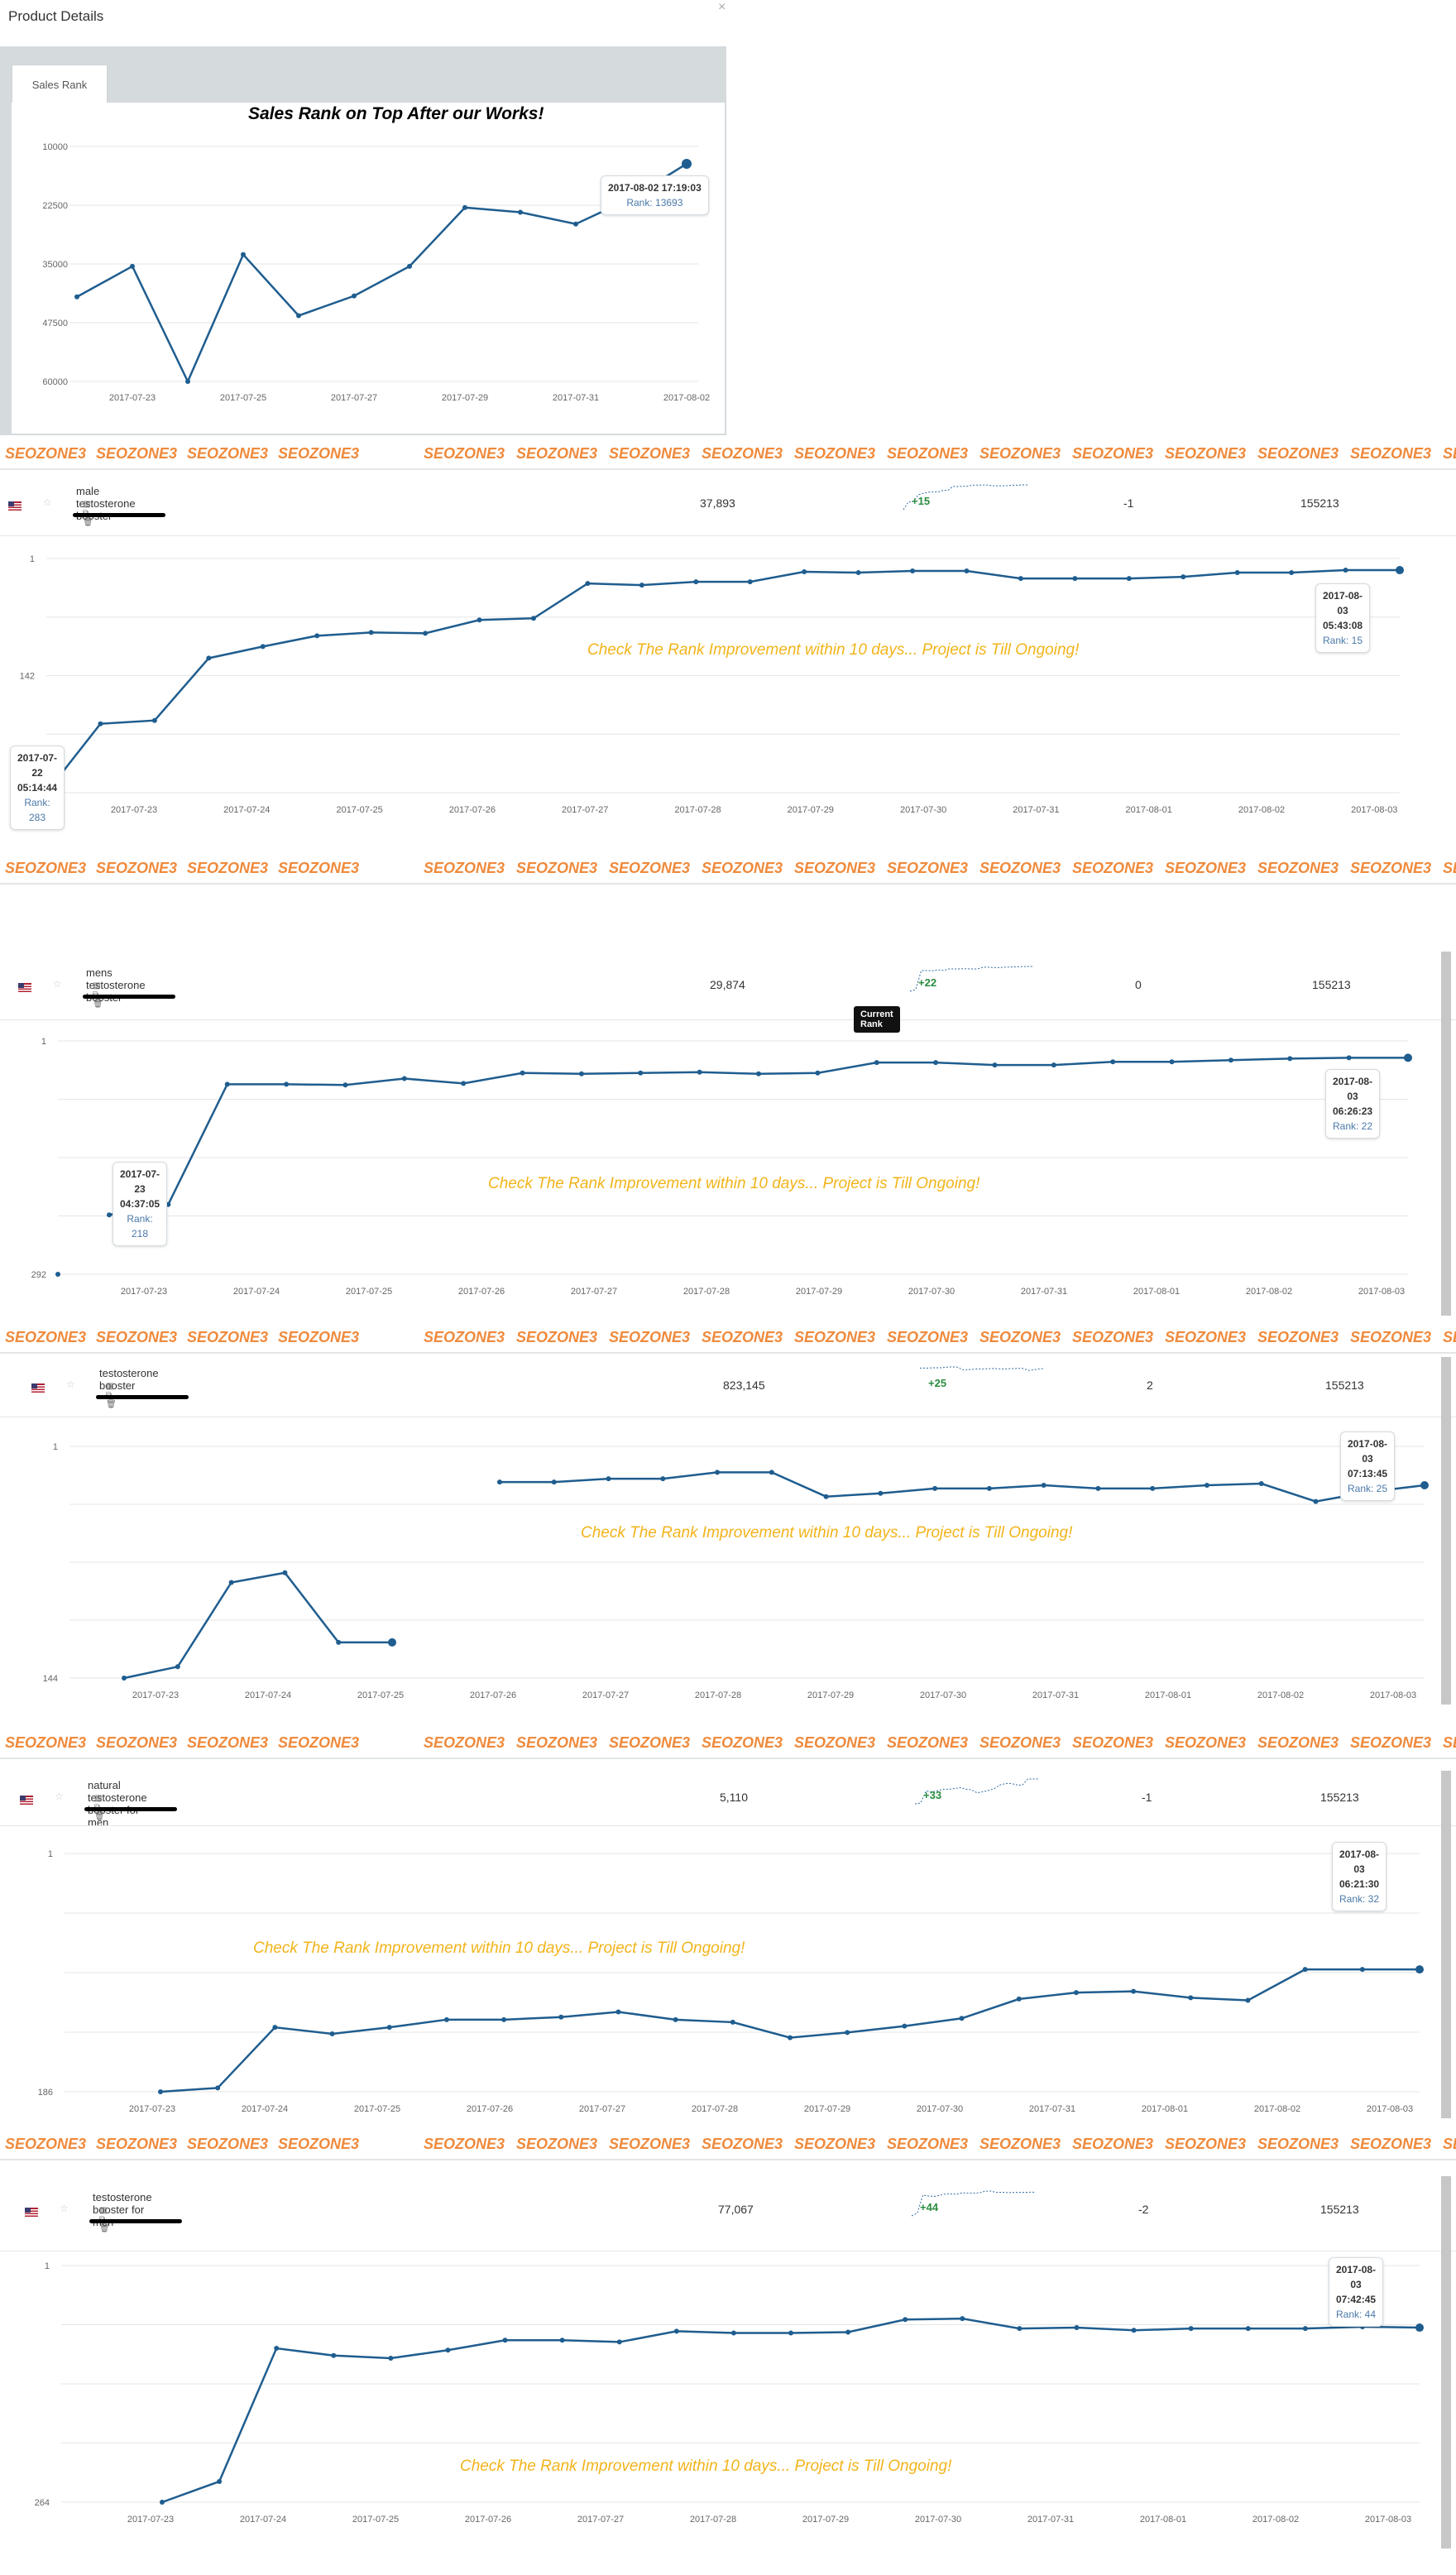 The image size is (1456, 2575). What do you see at coordinates (1165, 2108) in the screenshot?
I see `x-tick-label: 2017-08-01` at bounding box center [1165, 2108].